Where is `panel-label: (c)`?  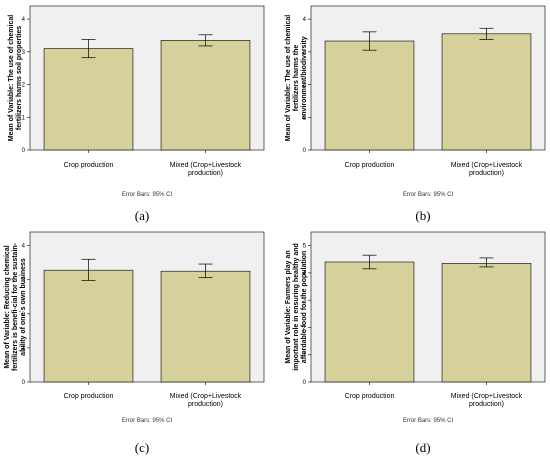 panel-label: (c) is located at coordinates (142, 447).